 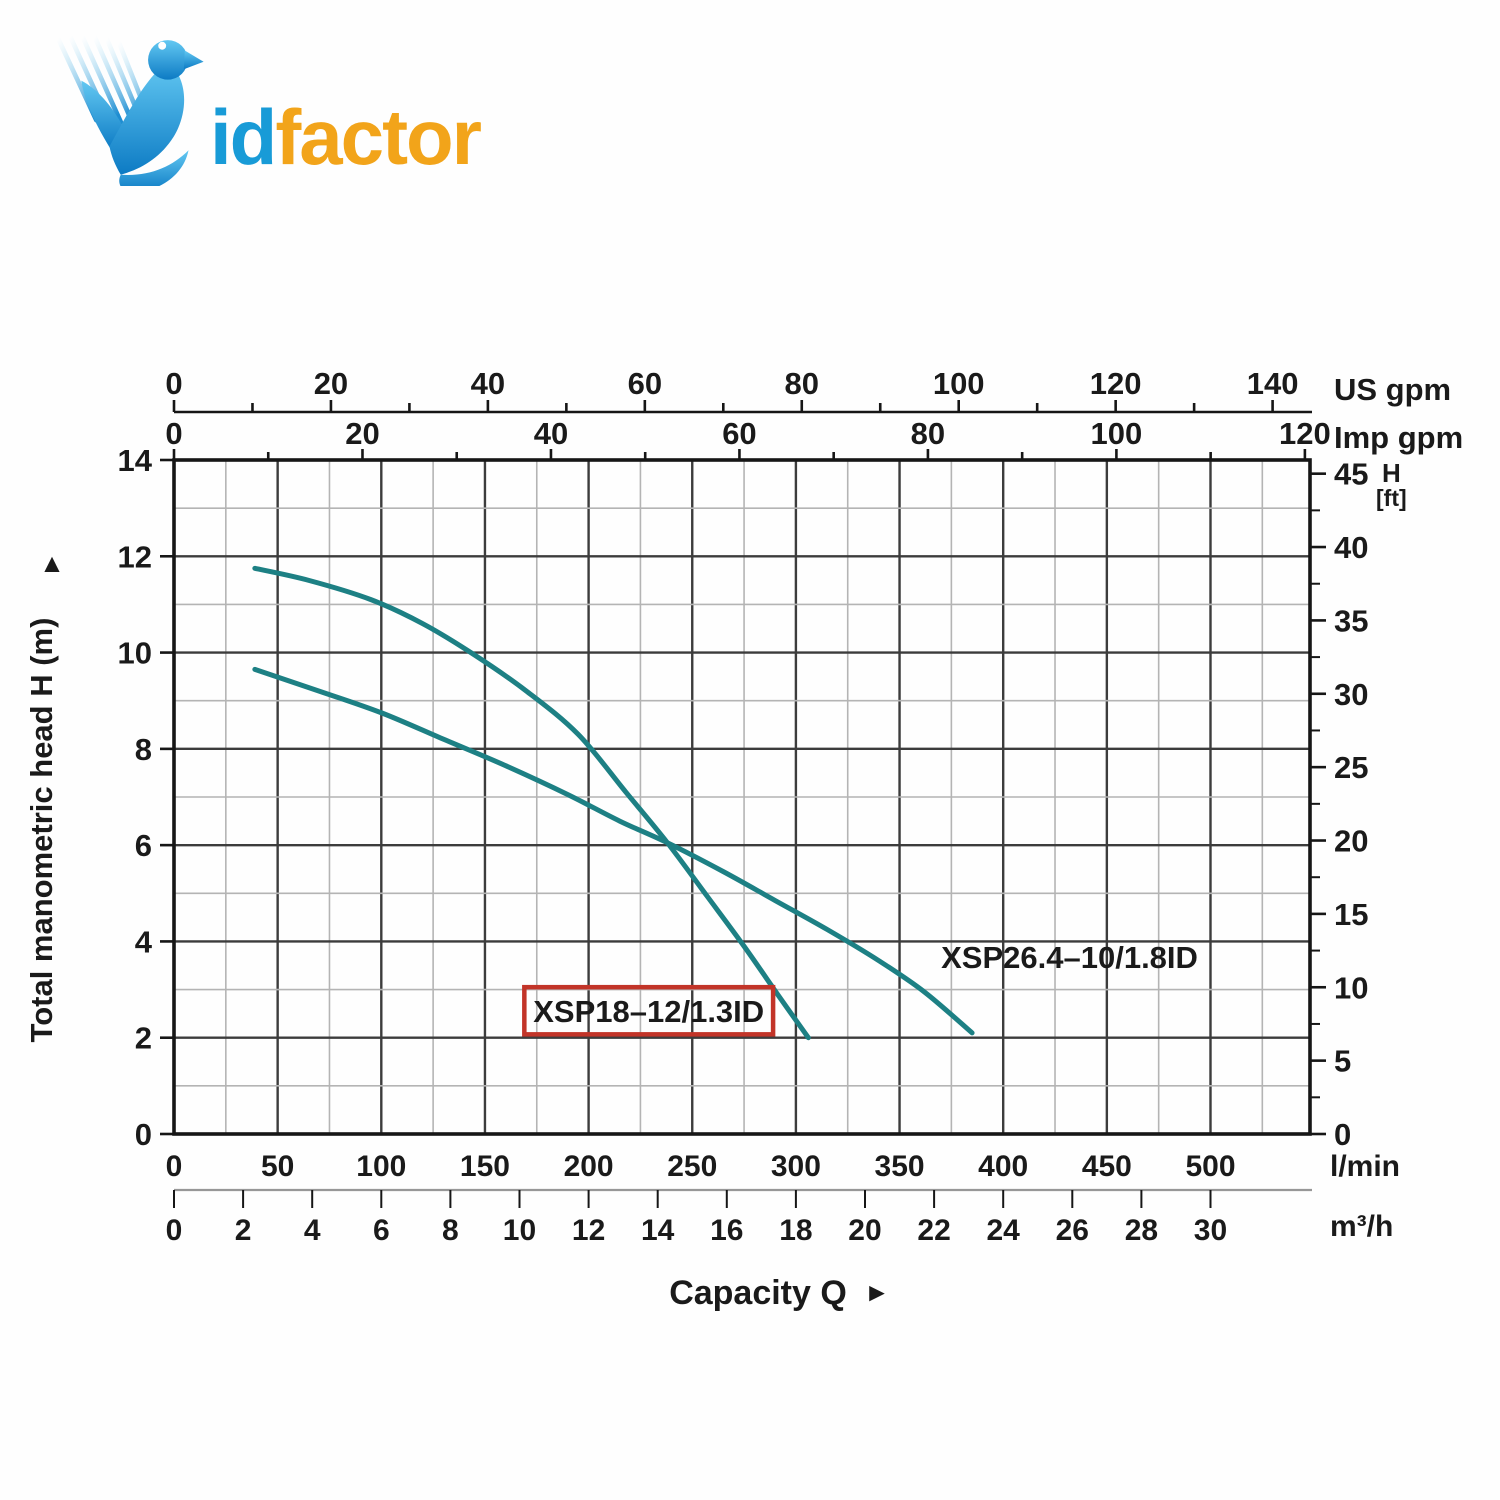 I want to click on tick-label-m3h: 16, so click(x=726, y=1230).